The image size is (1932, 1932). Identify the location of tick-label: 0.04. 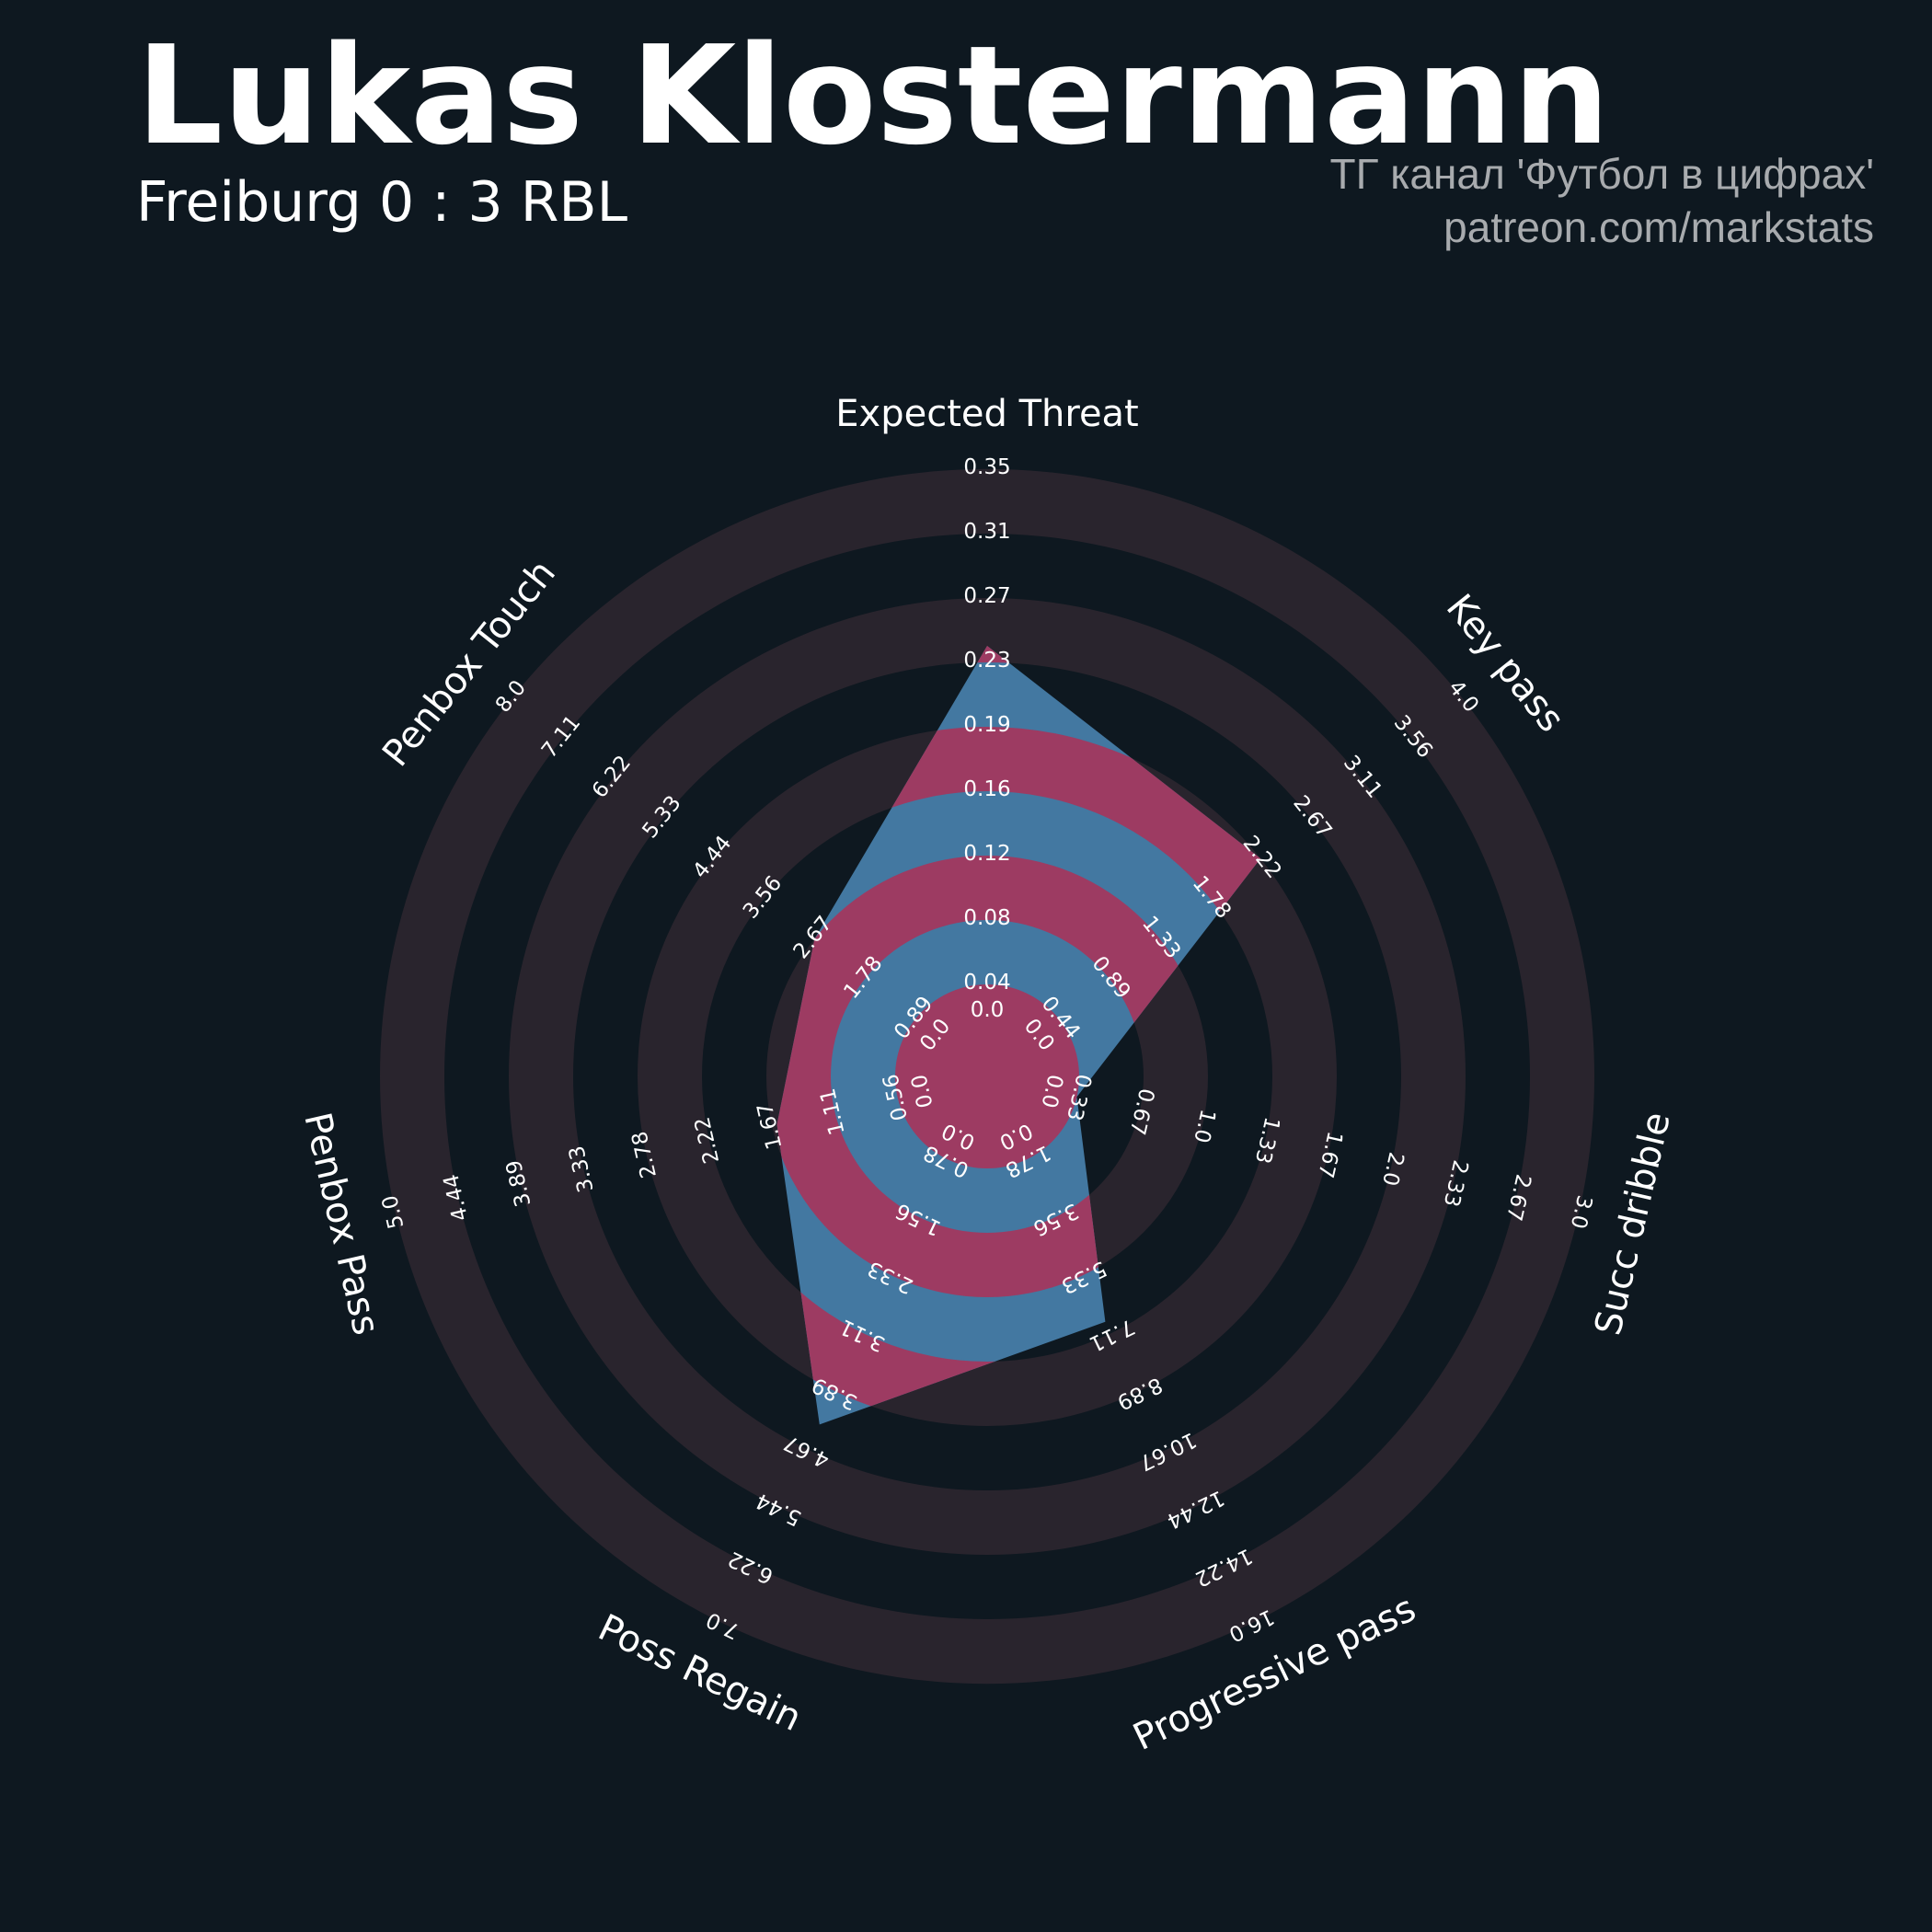
(986, 983).